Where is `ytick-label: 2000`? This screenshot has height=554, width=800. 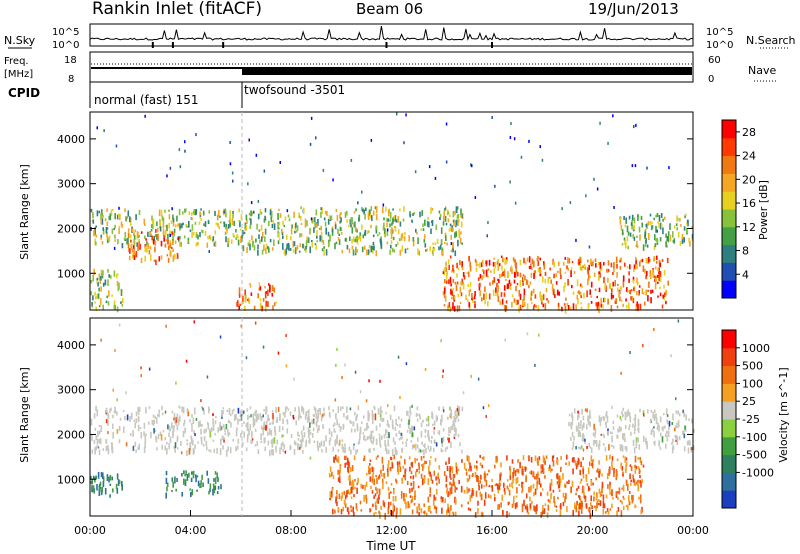
ytick-label: 2000 is located at coordinates (71, 228).